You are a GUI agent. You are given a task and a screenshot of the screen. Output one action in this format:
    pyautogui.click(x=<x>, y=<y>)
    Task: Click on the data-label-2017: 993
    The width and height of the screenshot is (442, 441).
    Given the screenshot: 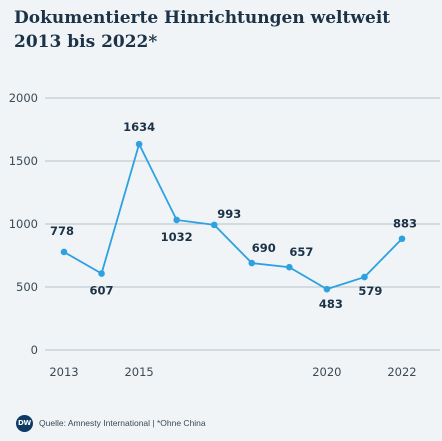 What is the action you would take?
    pyautogui.click(x=229, y=214)
    